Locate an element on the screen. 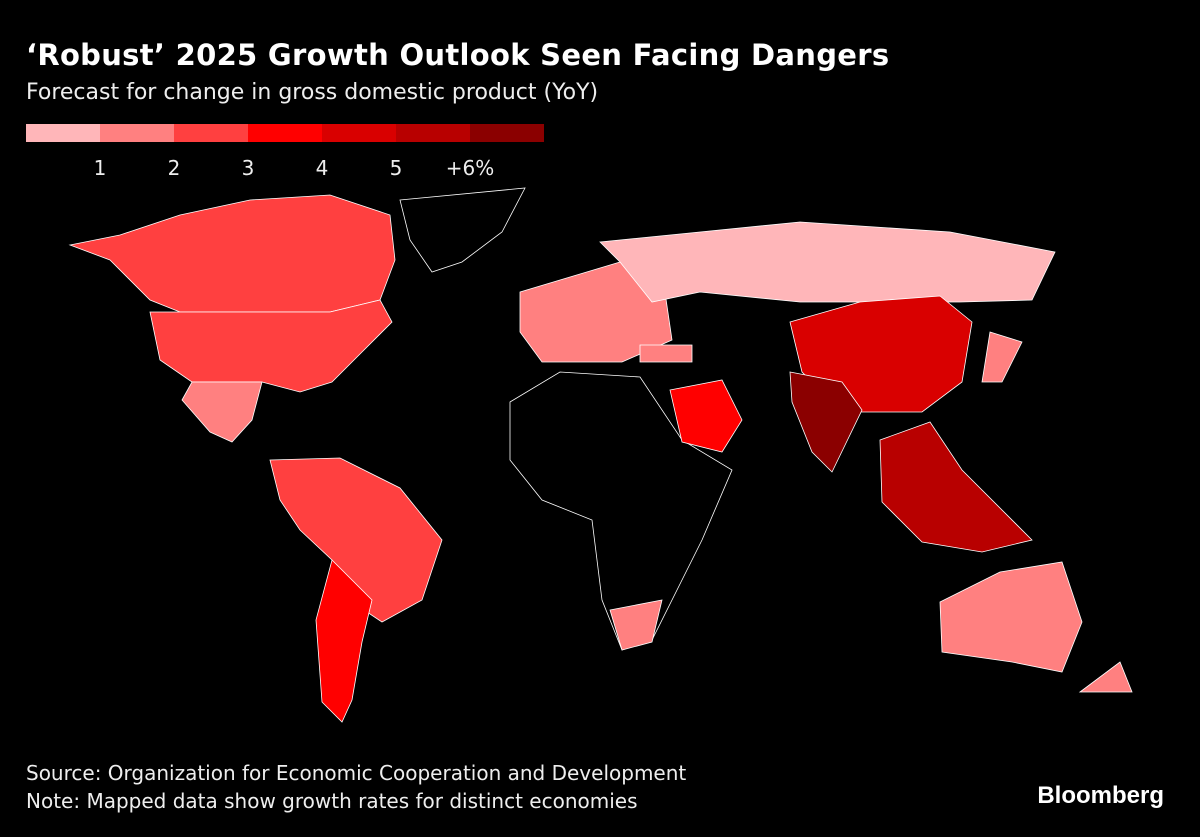 The width and height of the screenshot is (1200, 837). region-australia is located at coordinates (1011, 617).